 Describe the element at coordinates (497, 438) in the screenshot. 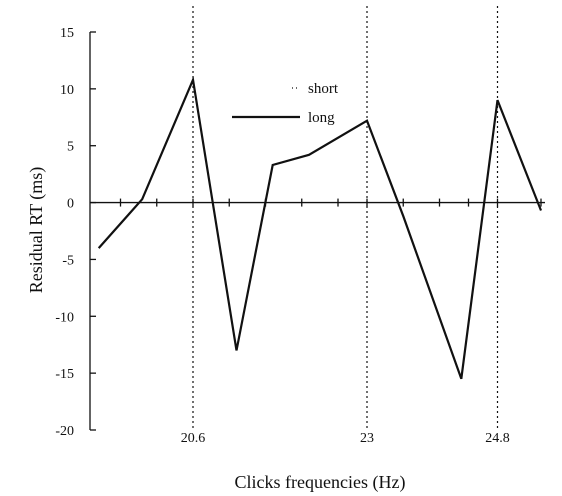

I see `x-tick-label-2: 24.8` at that location.